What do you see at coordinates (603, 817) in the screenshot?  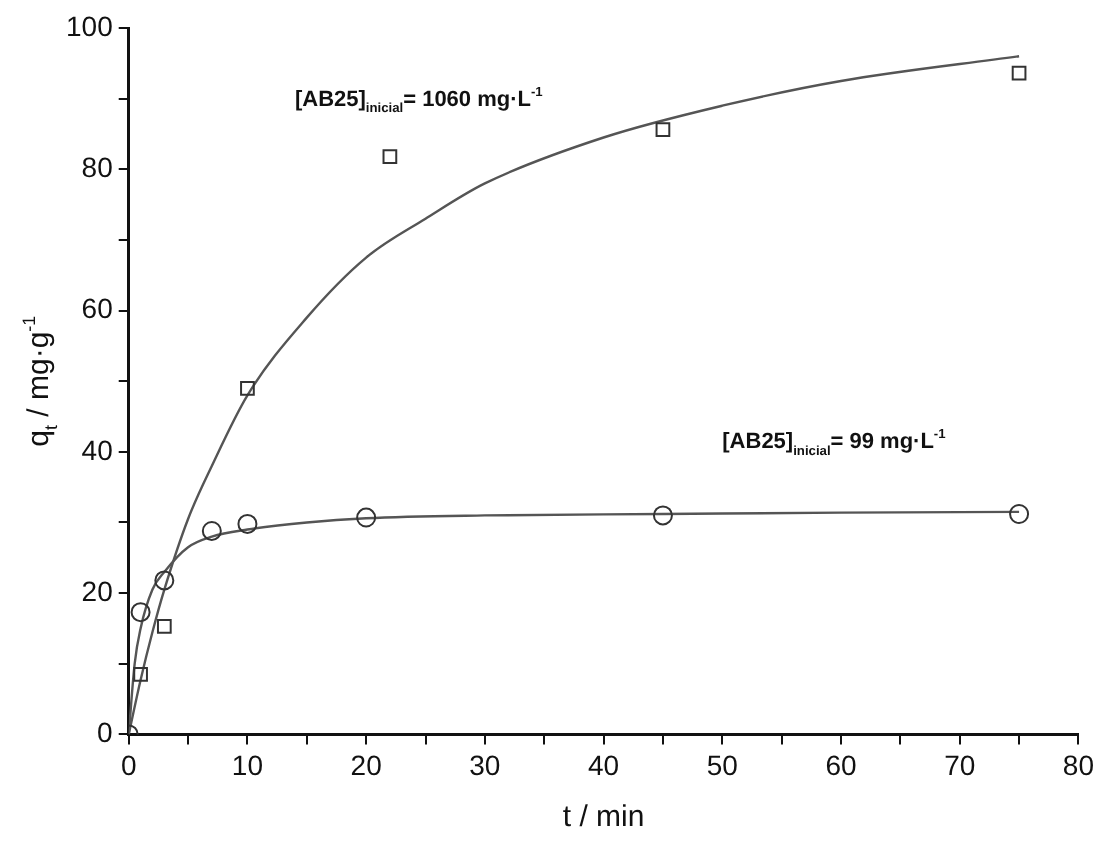 I see `x-axis-title: t / min` at bounding box center [603, 817].